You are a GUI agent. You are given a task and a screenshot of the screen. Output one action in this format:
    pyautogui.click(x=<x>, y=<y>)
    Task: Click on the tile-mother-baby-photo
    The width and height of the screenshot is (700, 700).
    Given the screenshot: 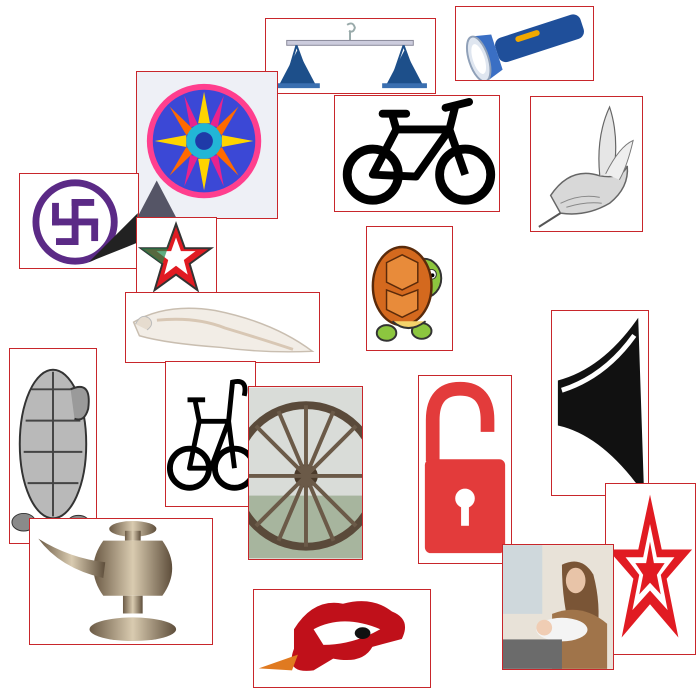 What is the action you would take?
    pyautogui.click(x=558, y=607)
    